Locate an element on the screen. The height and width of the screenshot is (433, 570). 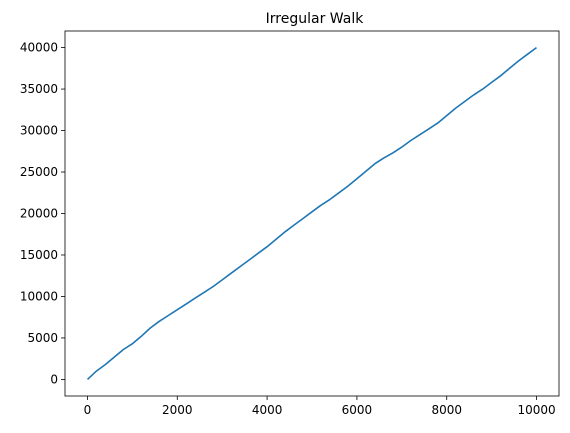
x-tick-label: 6000 is located at coordinates (357, 410).